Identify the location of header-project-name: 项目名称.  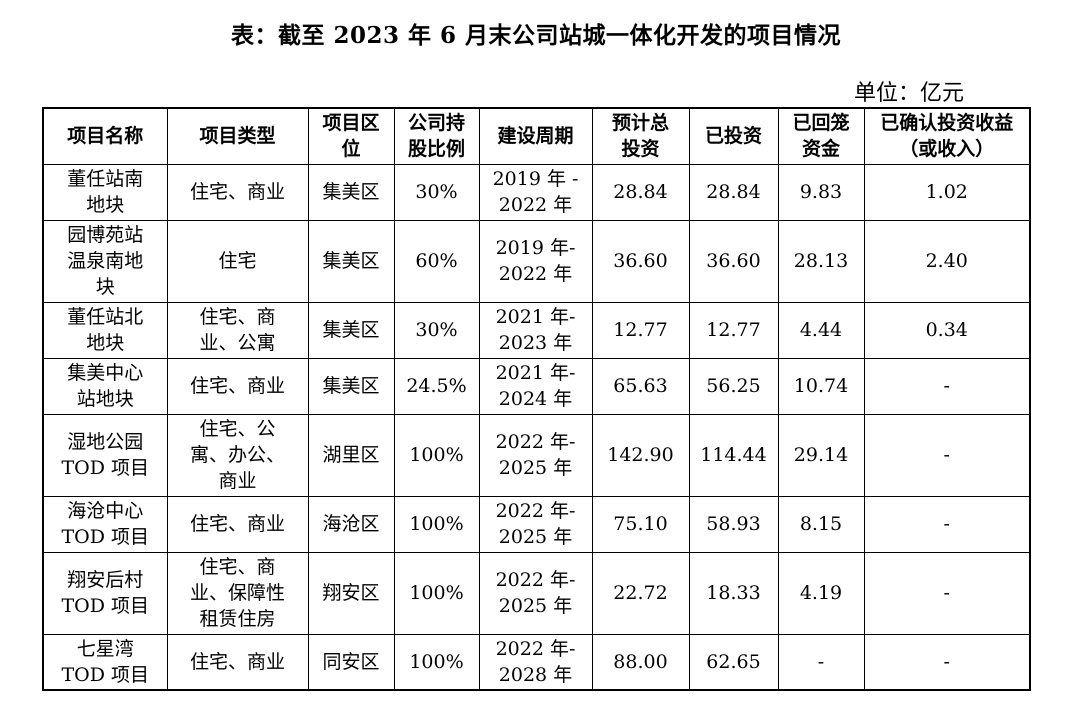
(105, 136).